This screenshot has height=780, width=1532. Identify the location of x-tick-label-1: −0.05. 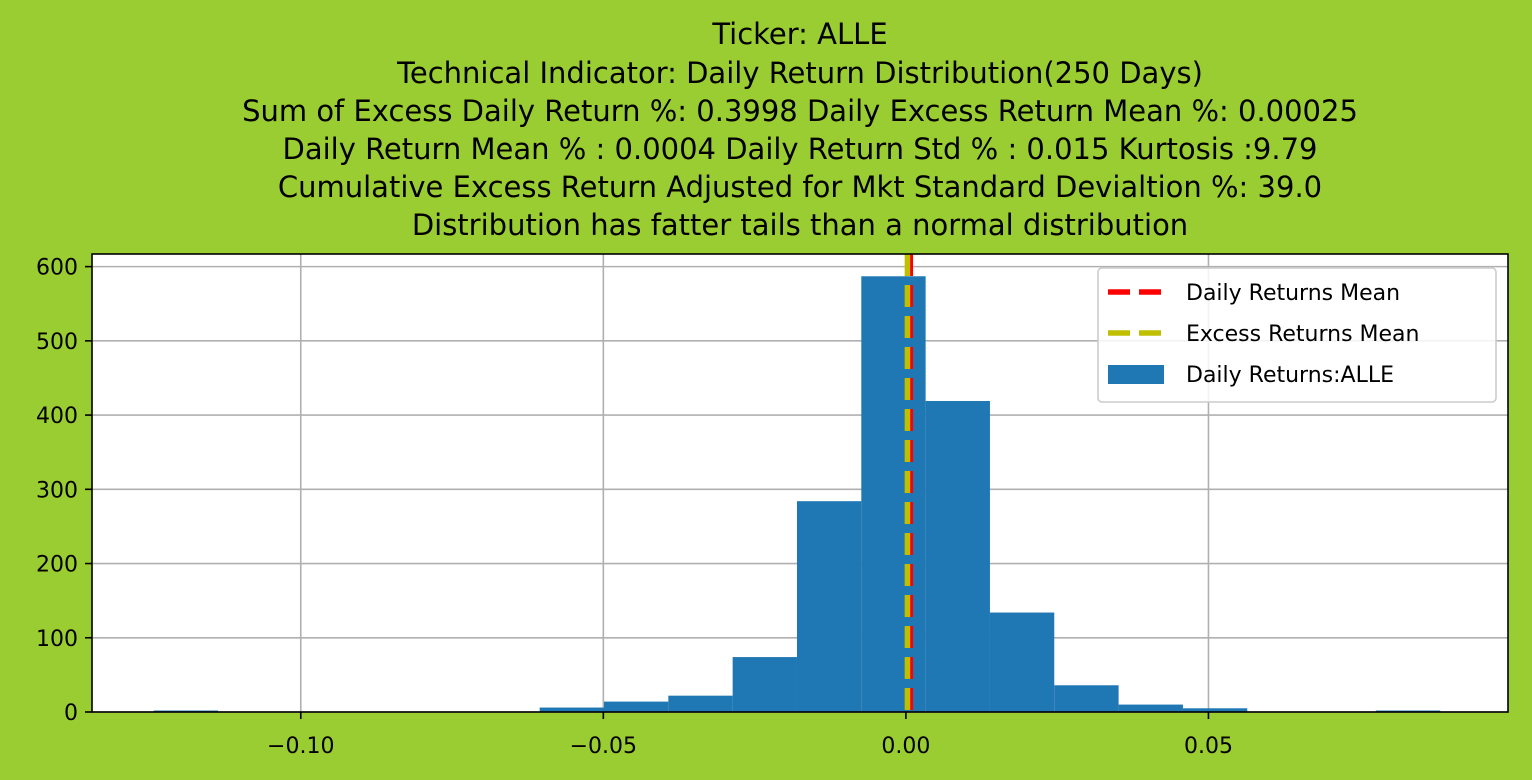
(603, 746).